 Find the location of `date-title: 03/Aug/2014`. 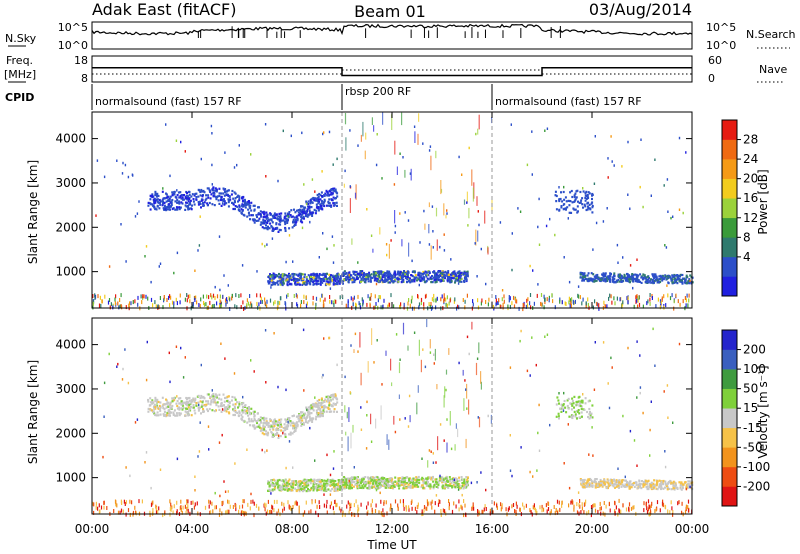

date-title: 03/Aug/2014 is located at coordinates (640, 9).